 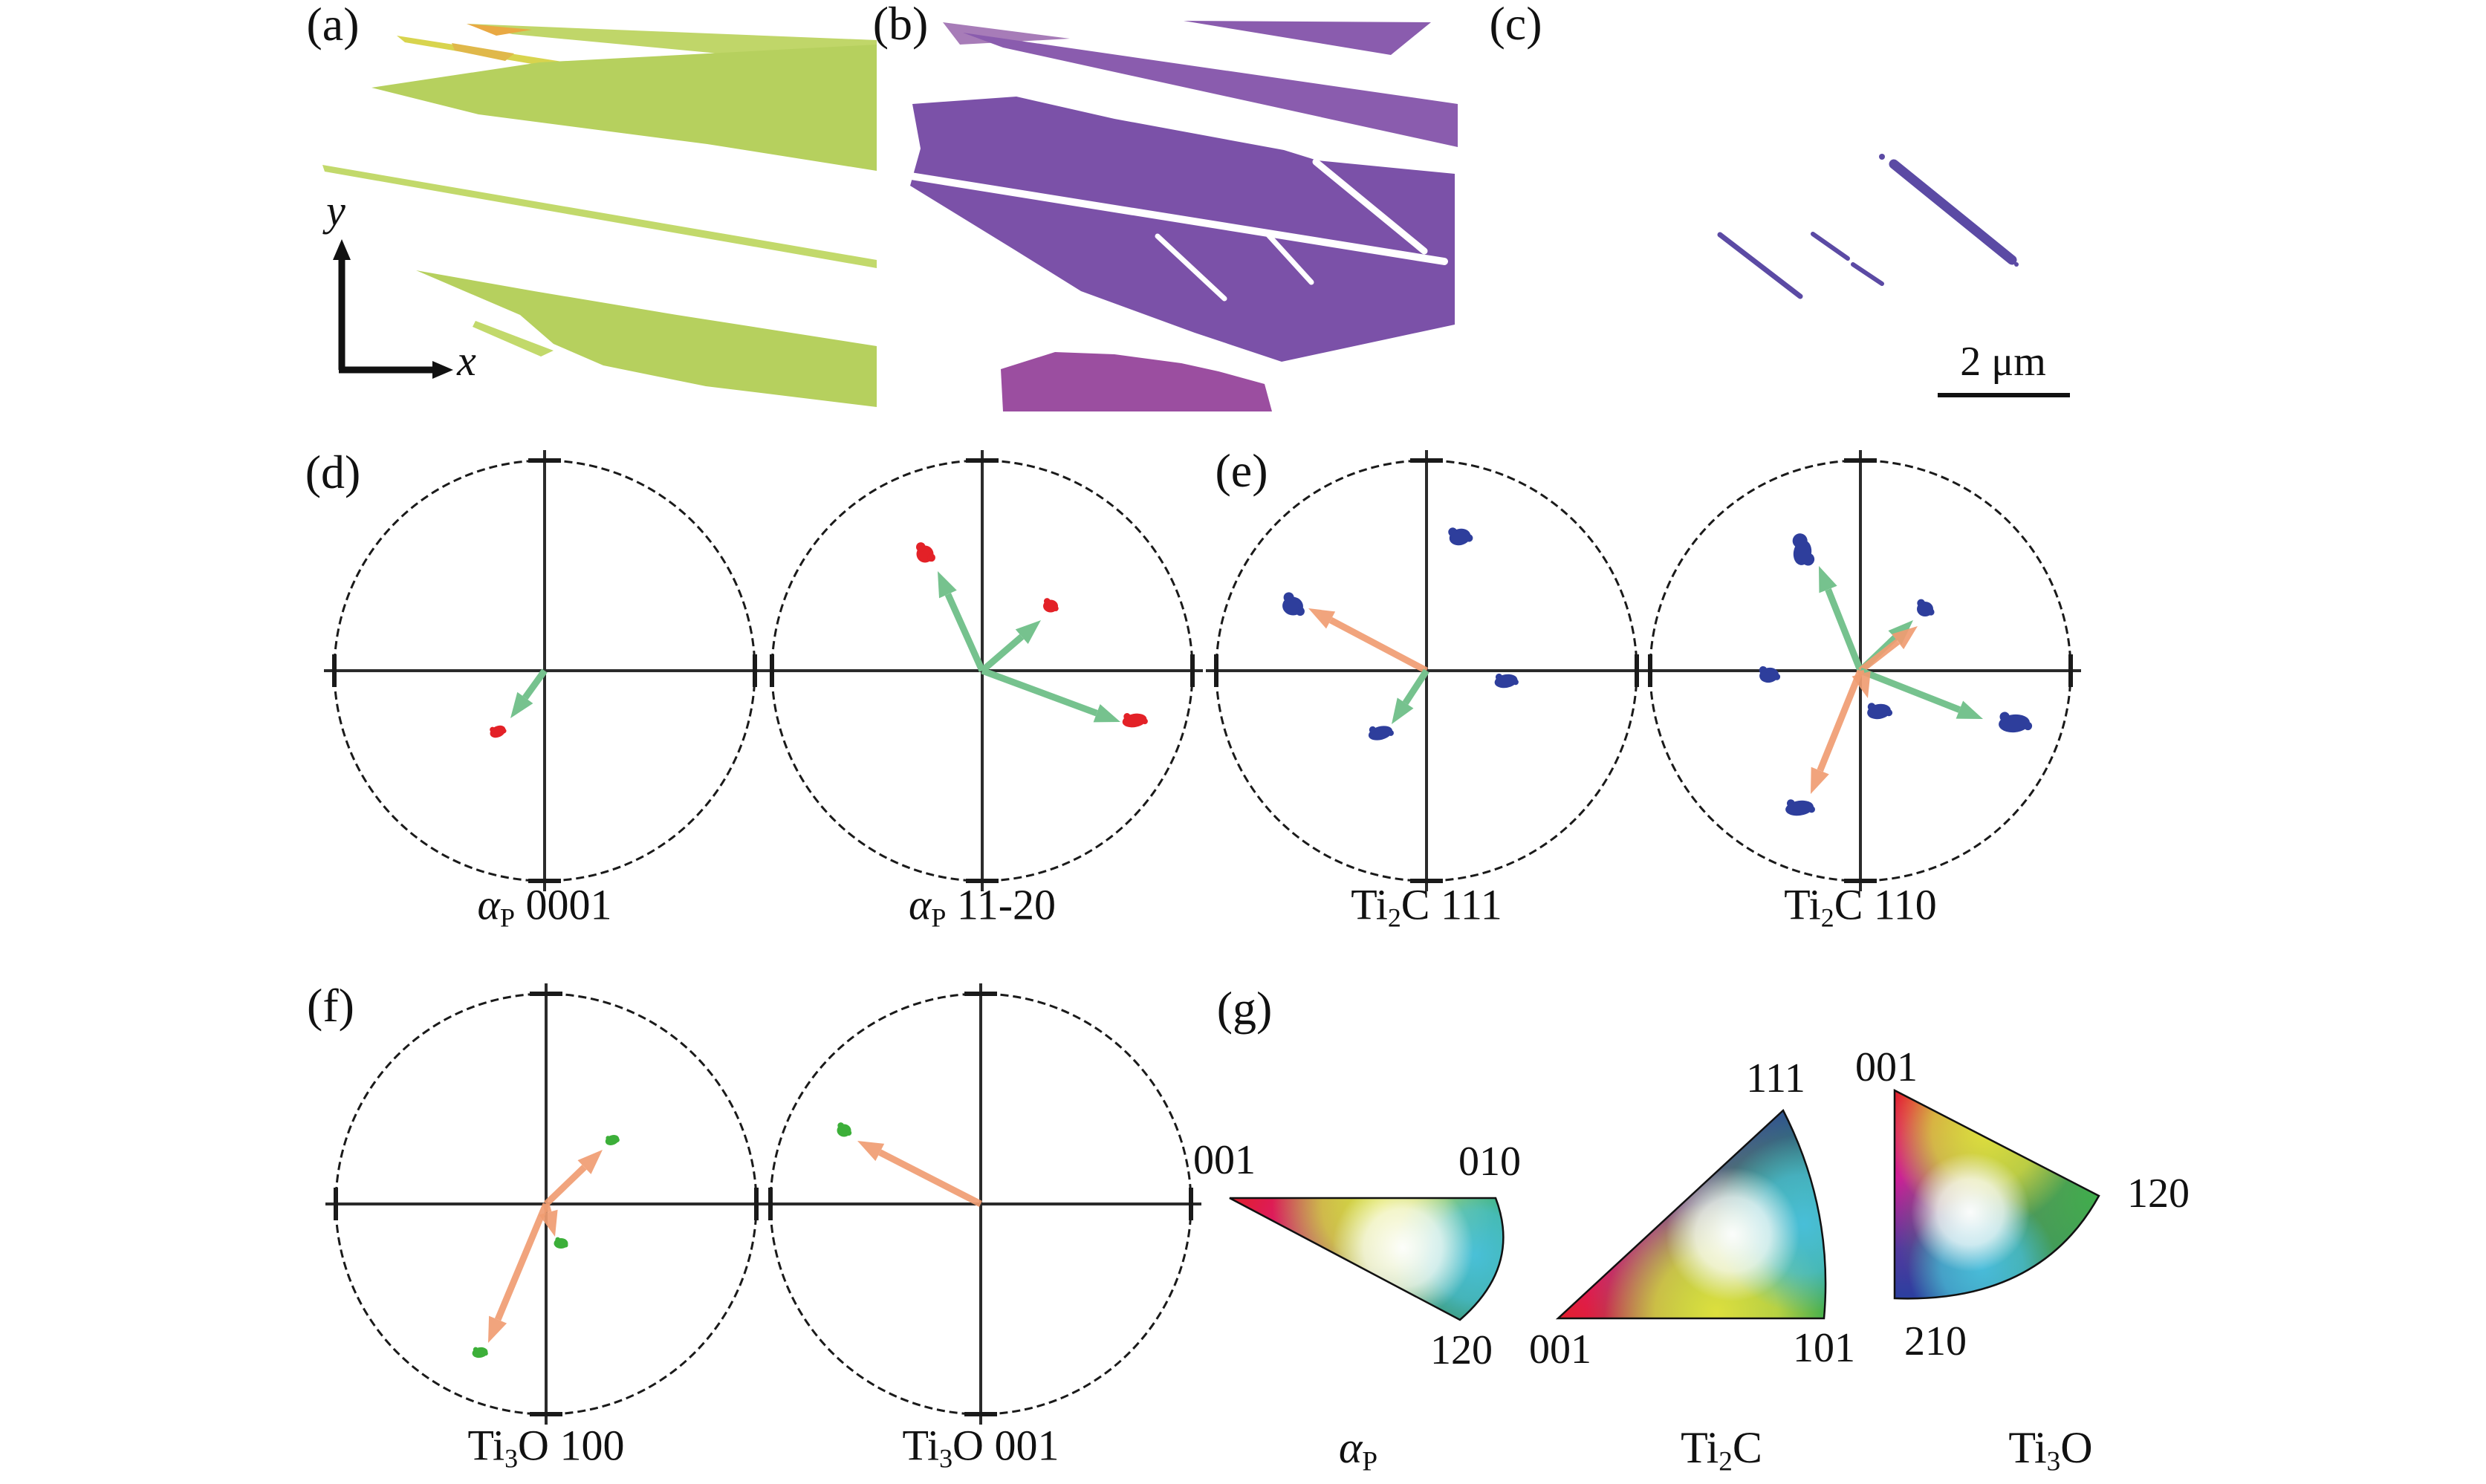 What do you see at coordinates (1241, 471) in the screenshot?
I see `panel-label-e: (e)` at bounding box center [1241, 471].